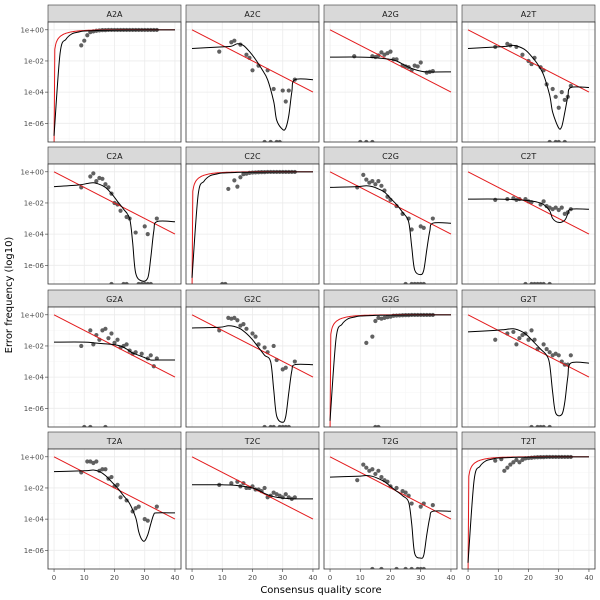 This screenshot has width=600, height=600. Describe the element at coordinates (450, 578) in the screenshot. I see `x-tick-label: 40` at that location.